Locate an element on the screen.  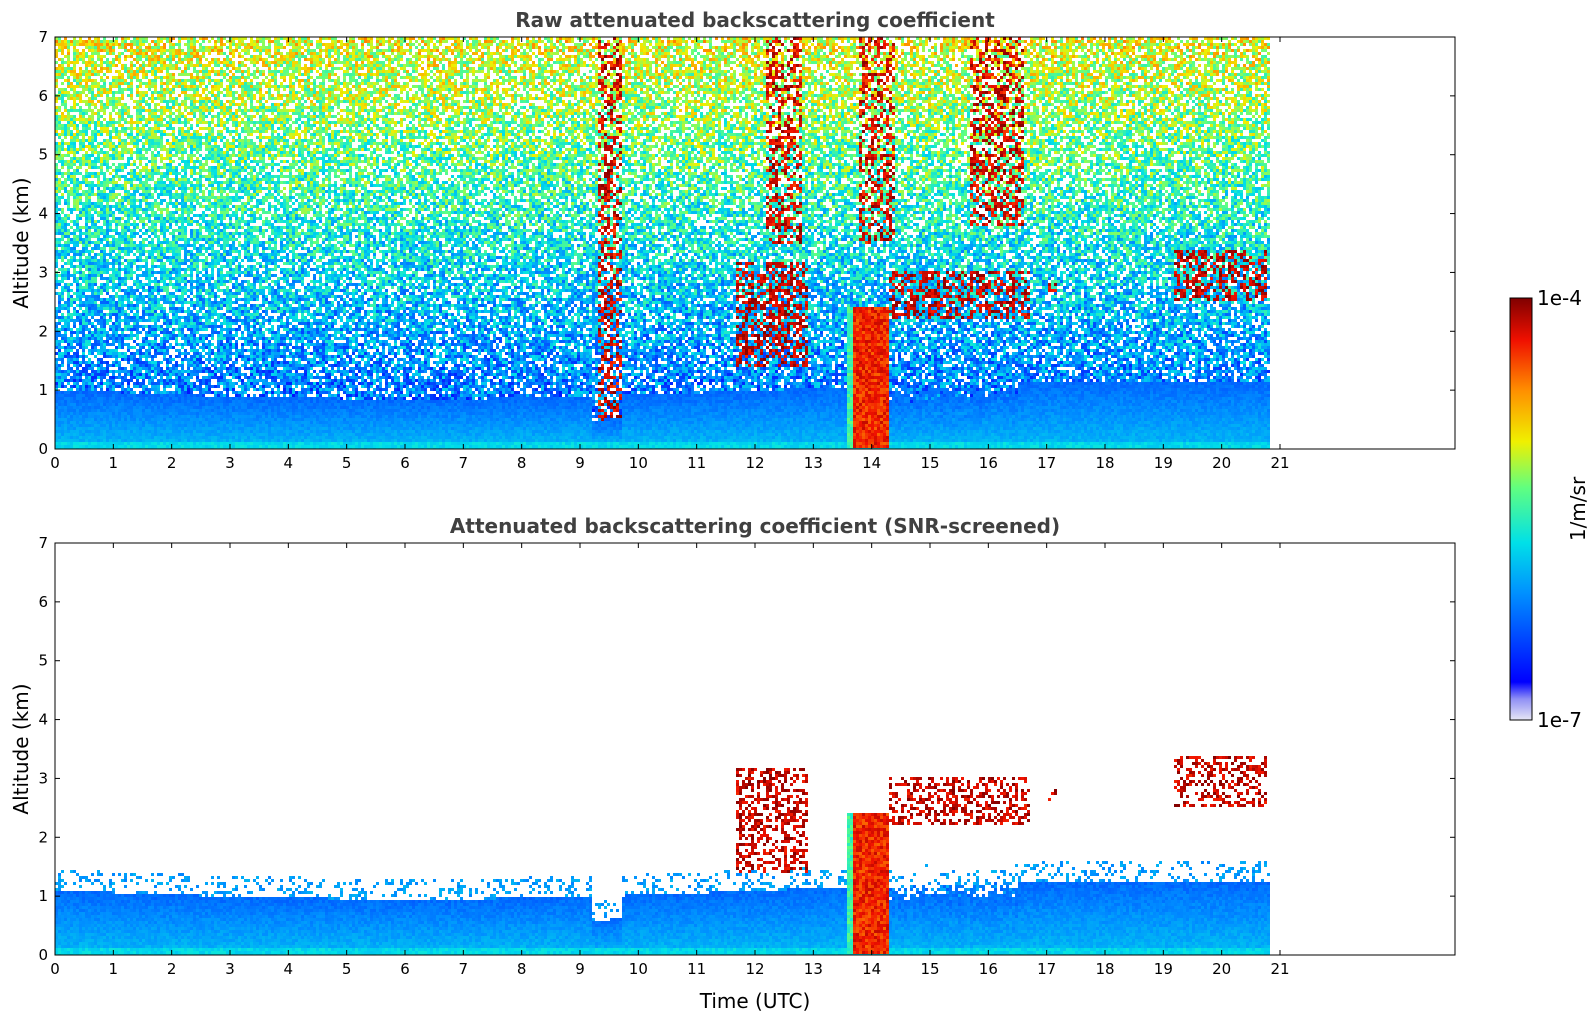
colorbar-gradient is located at coordinates (1521, 509).